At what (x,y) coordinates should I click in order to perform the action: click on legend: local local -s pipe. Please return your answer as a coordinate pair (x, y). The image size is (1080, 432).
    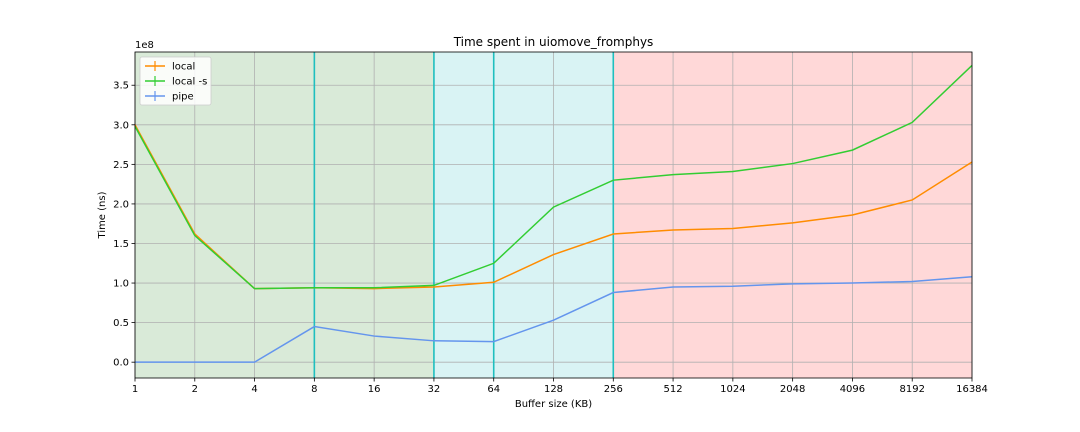
    Looking at the image, I should click on (175, 81).